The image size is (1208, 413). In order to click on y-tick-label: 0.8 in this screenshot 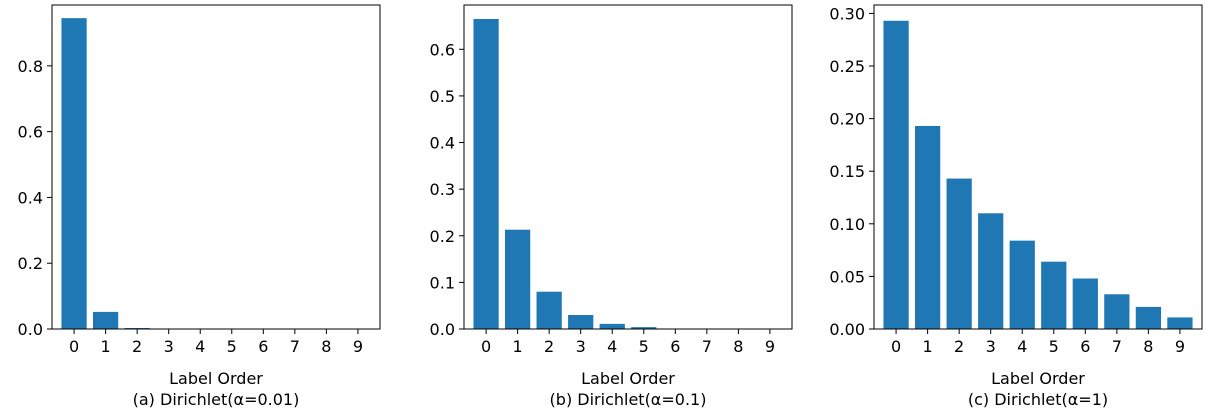, I will do `click(30, 66)`.